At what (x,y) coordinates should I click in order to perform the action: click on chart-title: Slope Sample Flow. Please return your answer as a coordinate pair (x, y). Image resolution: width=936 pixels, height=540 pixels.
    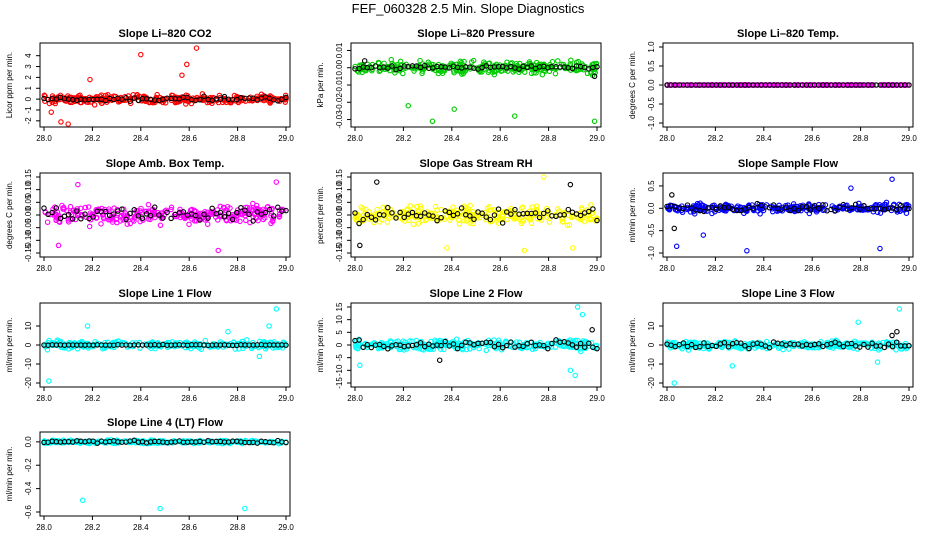
    Looking at the image, I should click on (788, 164).